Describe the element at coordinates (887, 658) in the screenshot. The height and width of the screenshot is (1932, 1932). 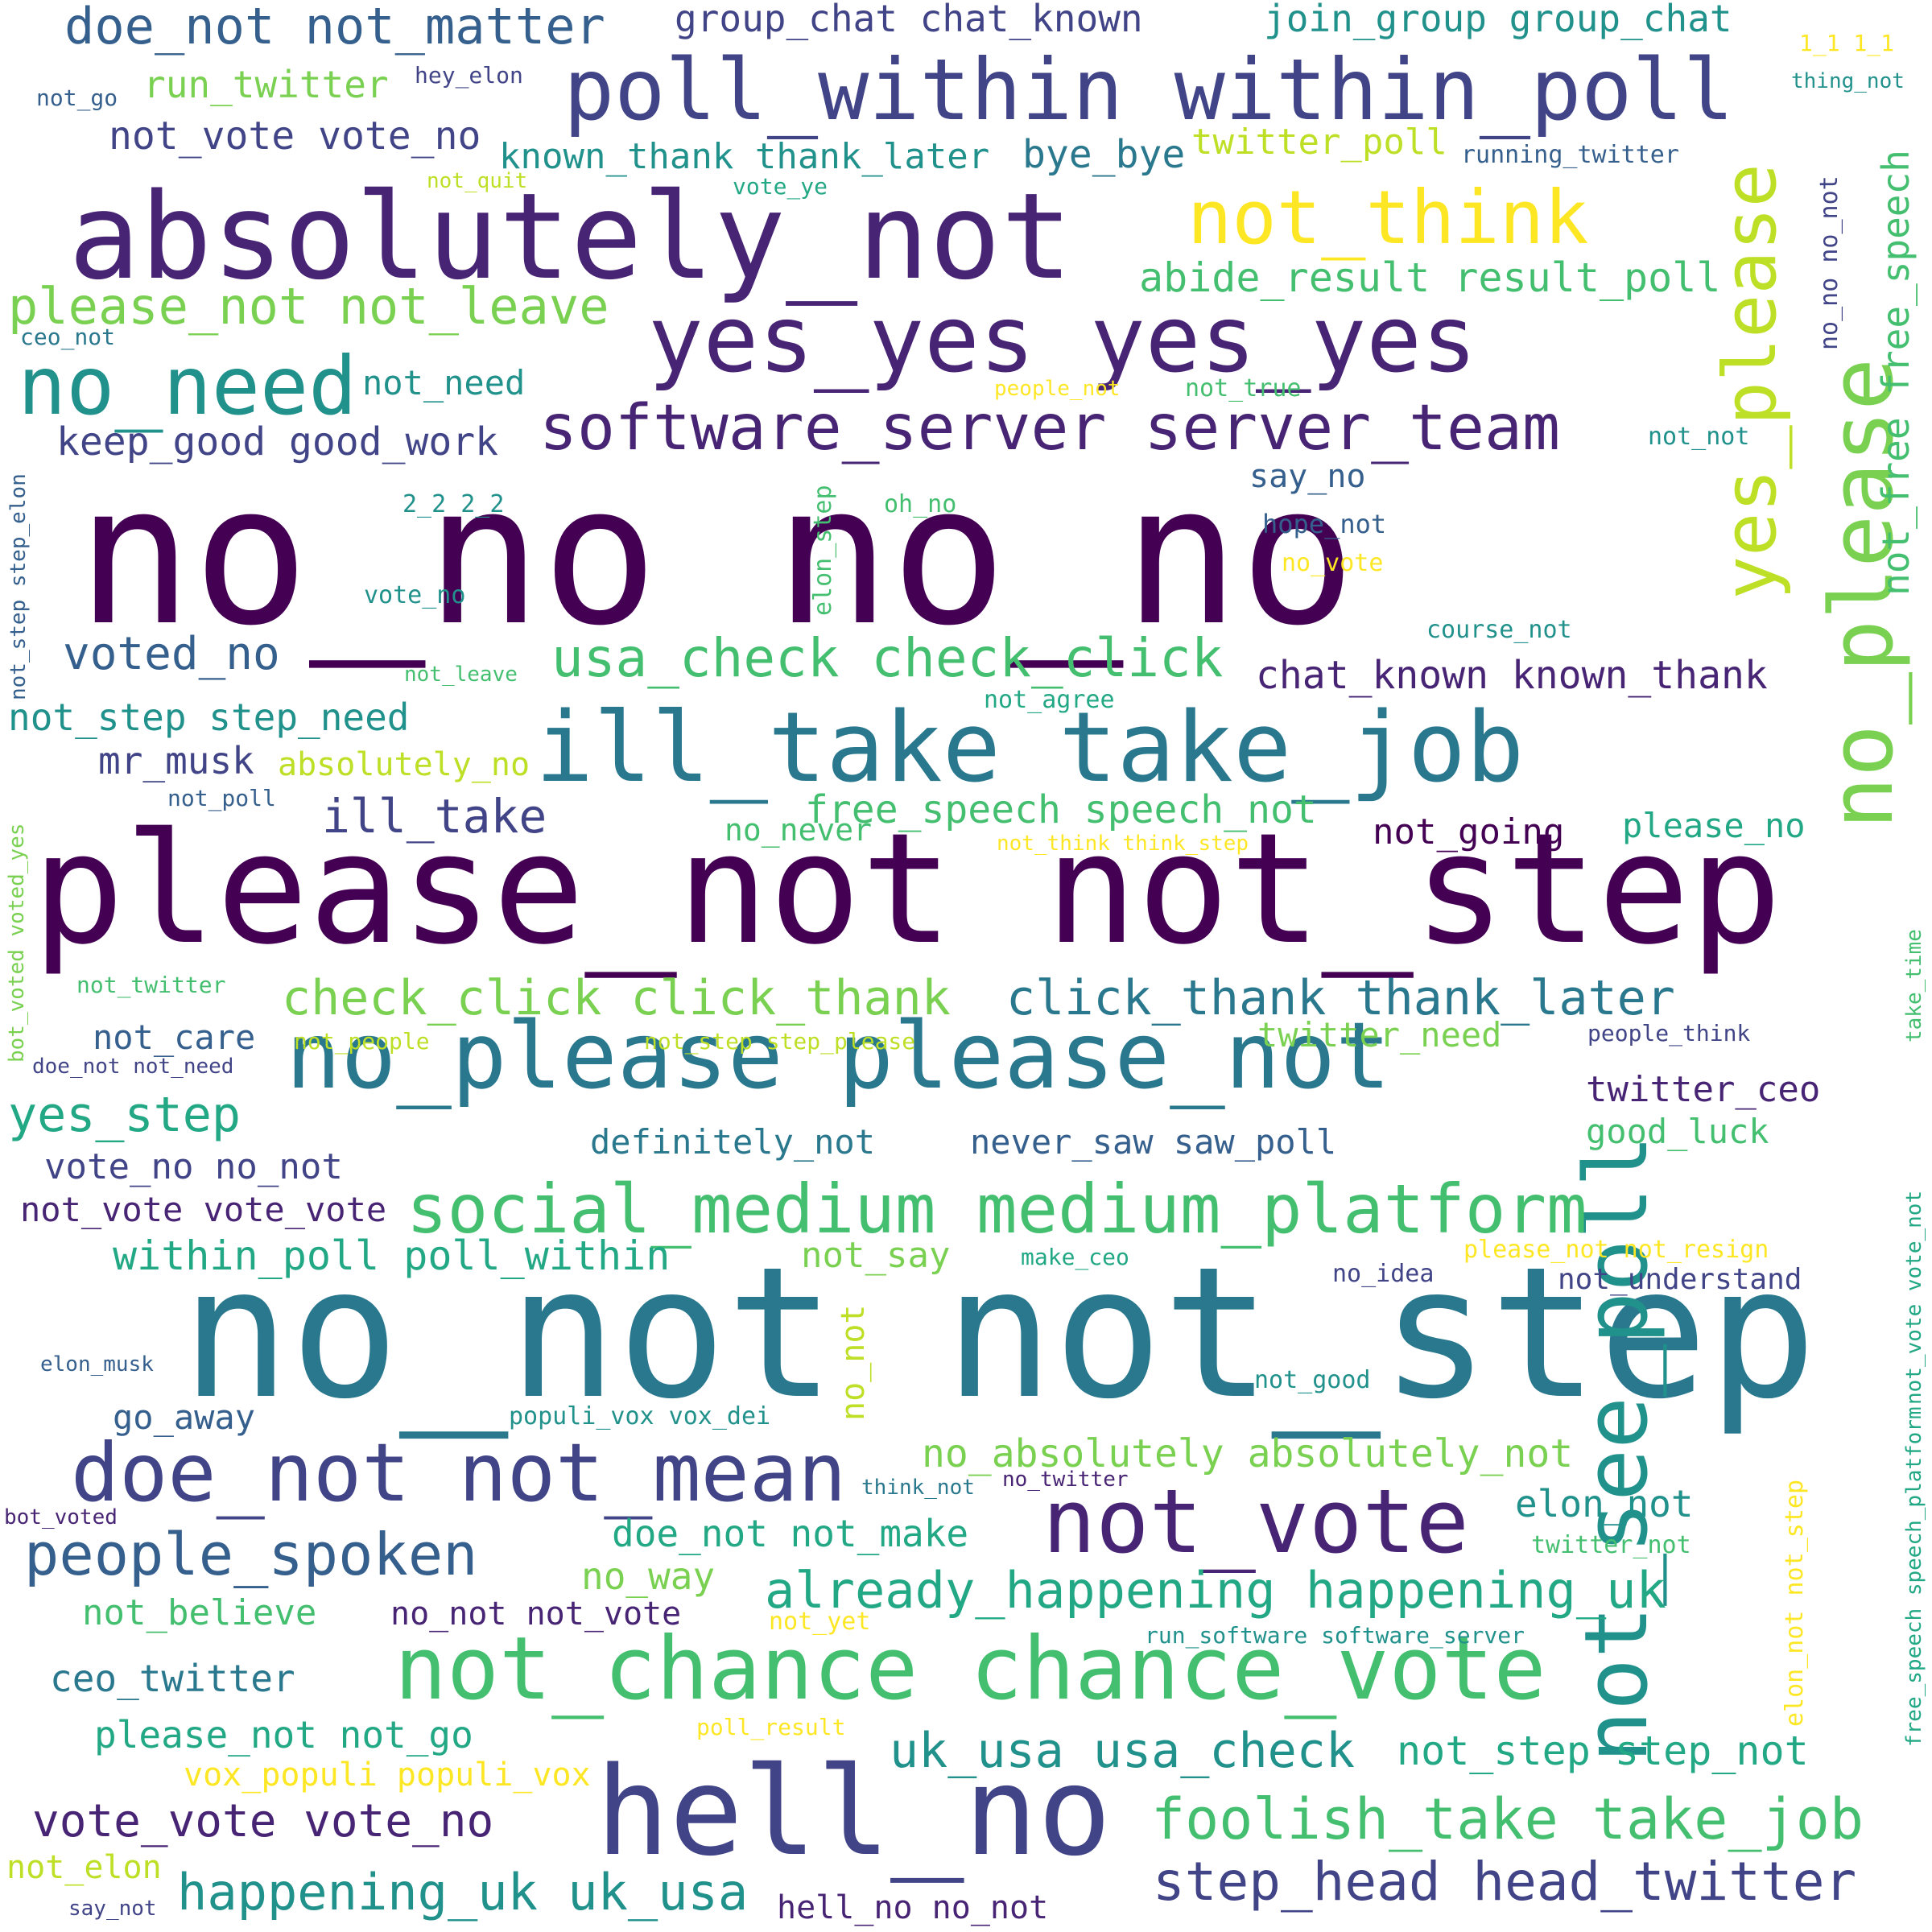
I see `word-usa-check-check-click: usa_check check_click` at that location.